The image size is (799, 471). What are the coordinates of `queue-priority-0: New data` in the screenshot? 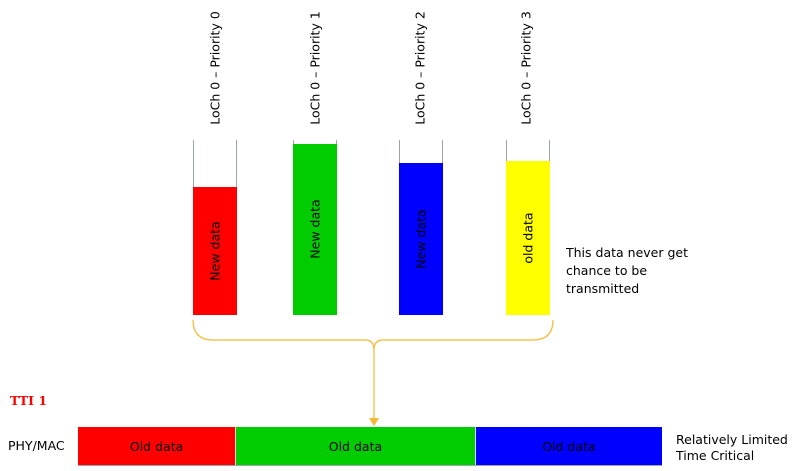 It's located at (215, 227).